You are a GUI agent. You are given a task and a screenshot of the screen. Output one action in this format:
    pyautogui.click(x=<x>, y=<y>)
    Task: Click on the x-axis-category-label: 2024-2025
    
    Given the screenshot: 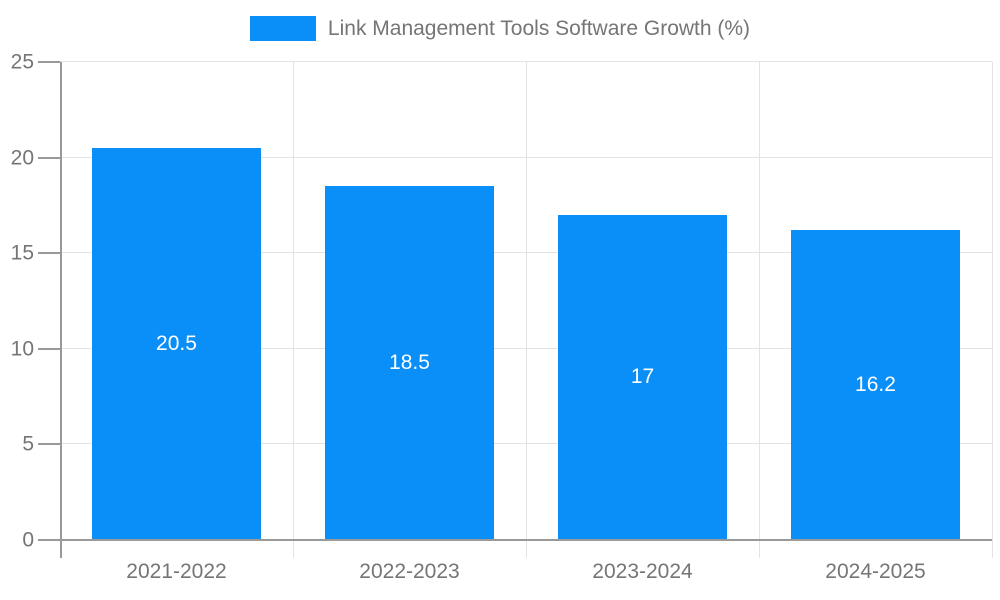 What is the action you would take?
    pyautogui.click(x=875, y=571)
    